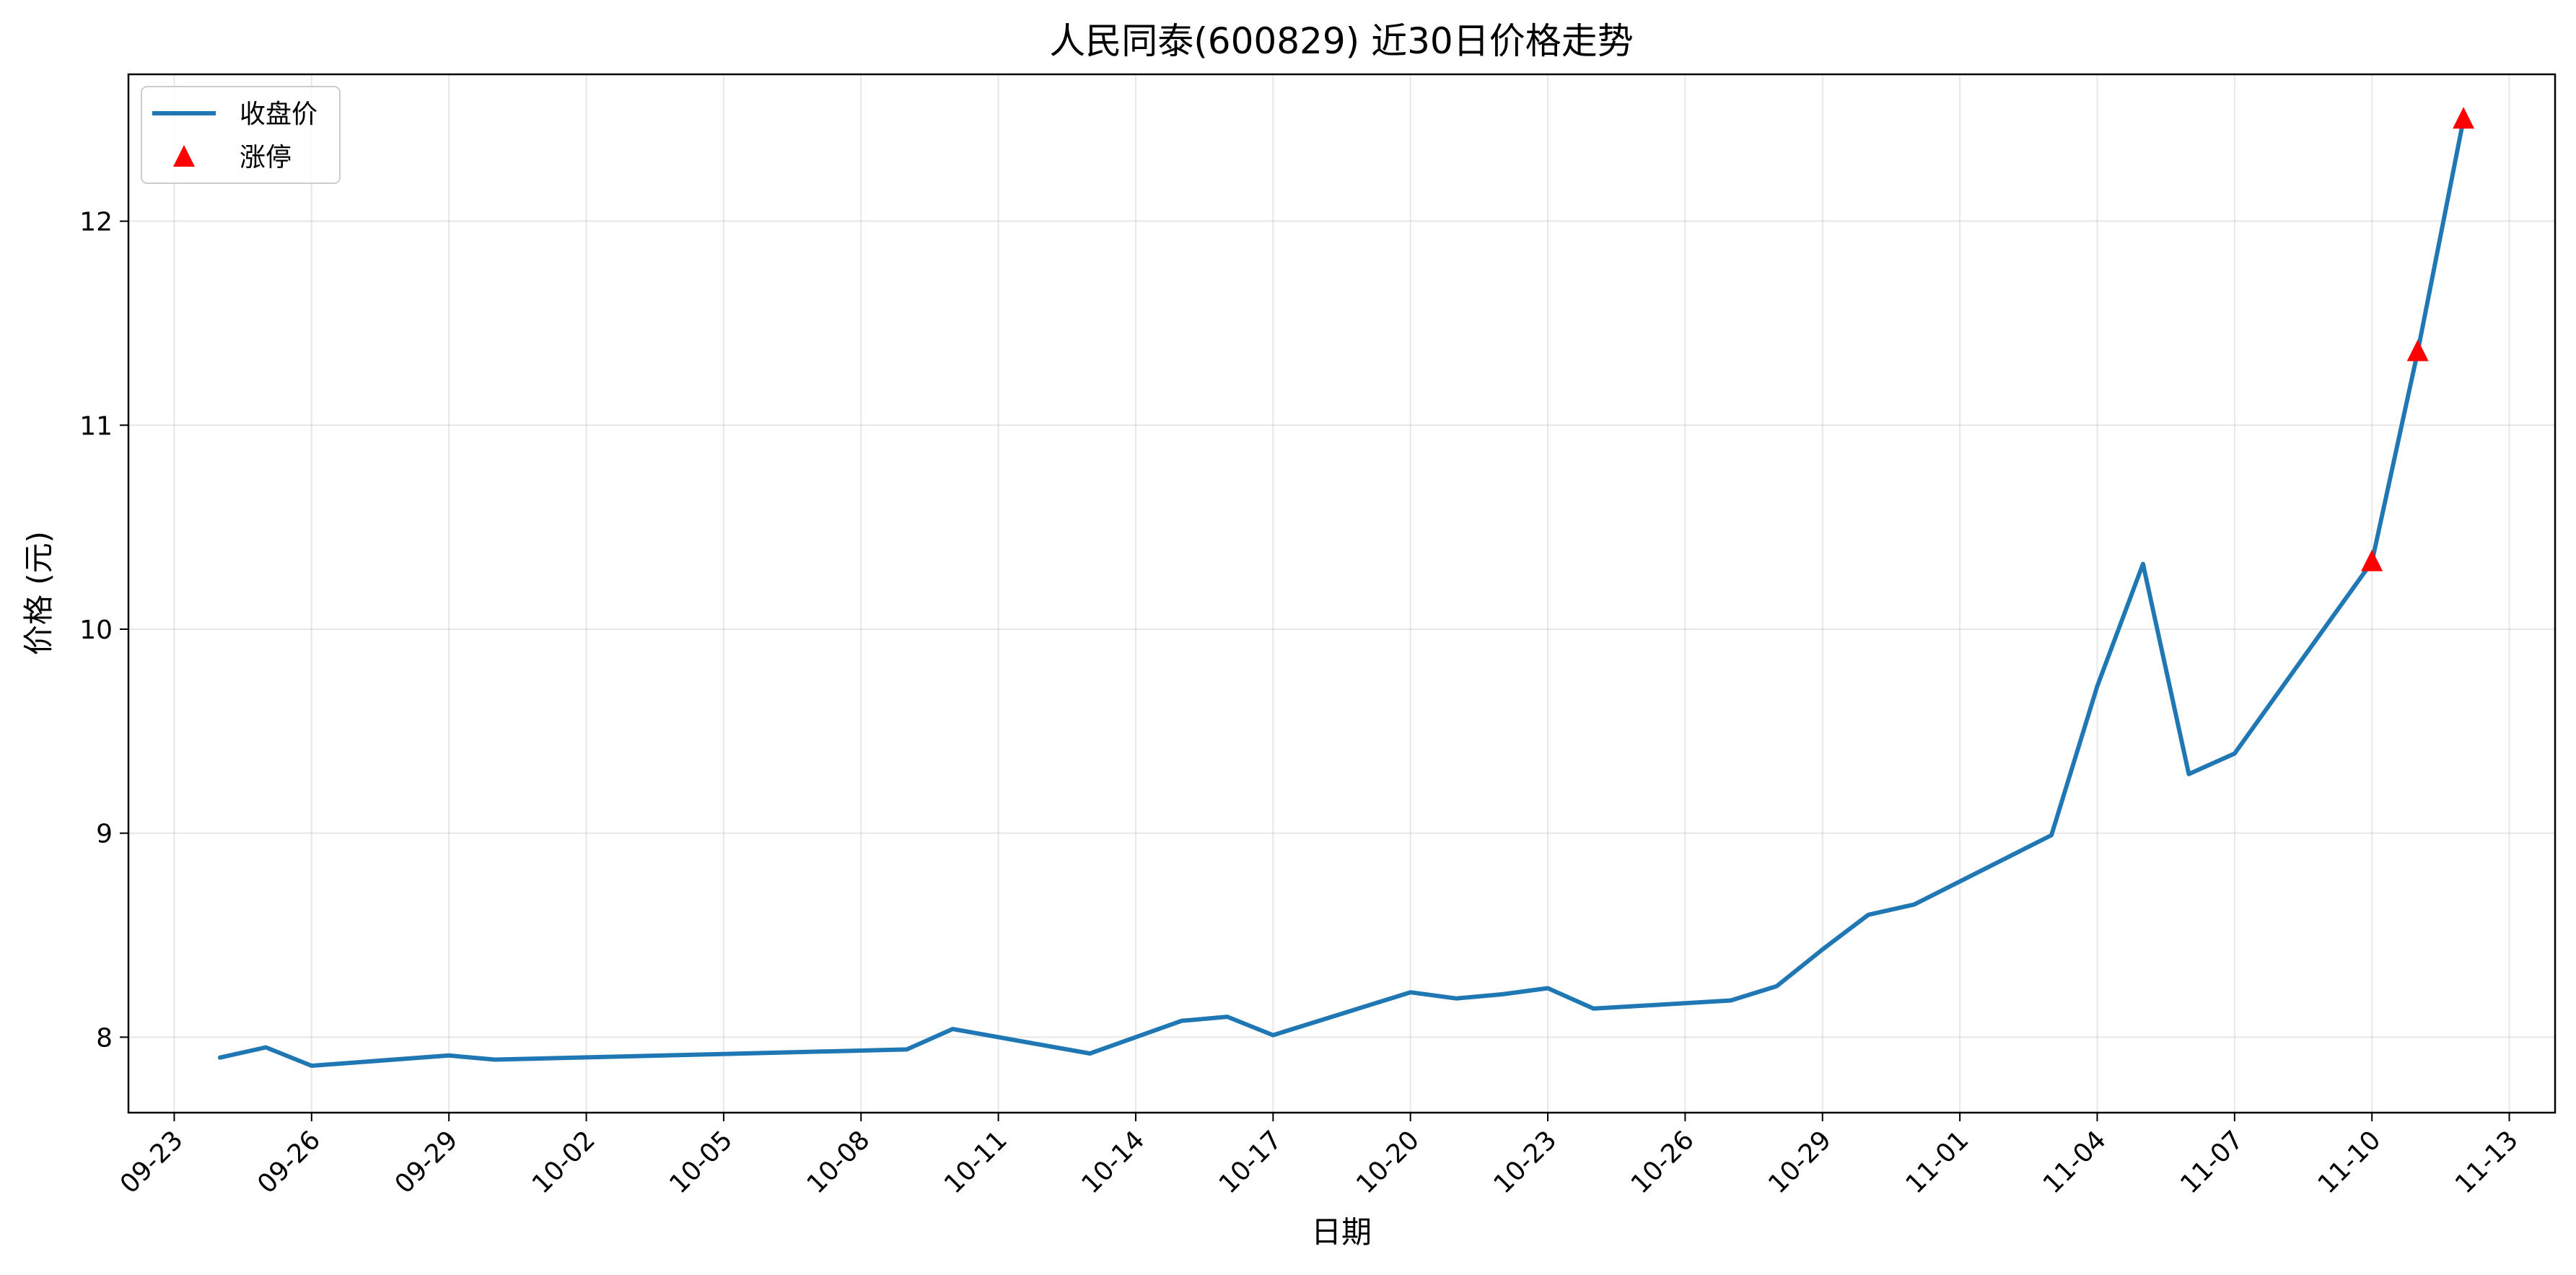  I want to click on x-tick-label: 10-02, so click(564, 1162).